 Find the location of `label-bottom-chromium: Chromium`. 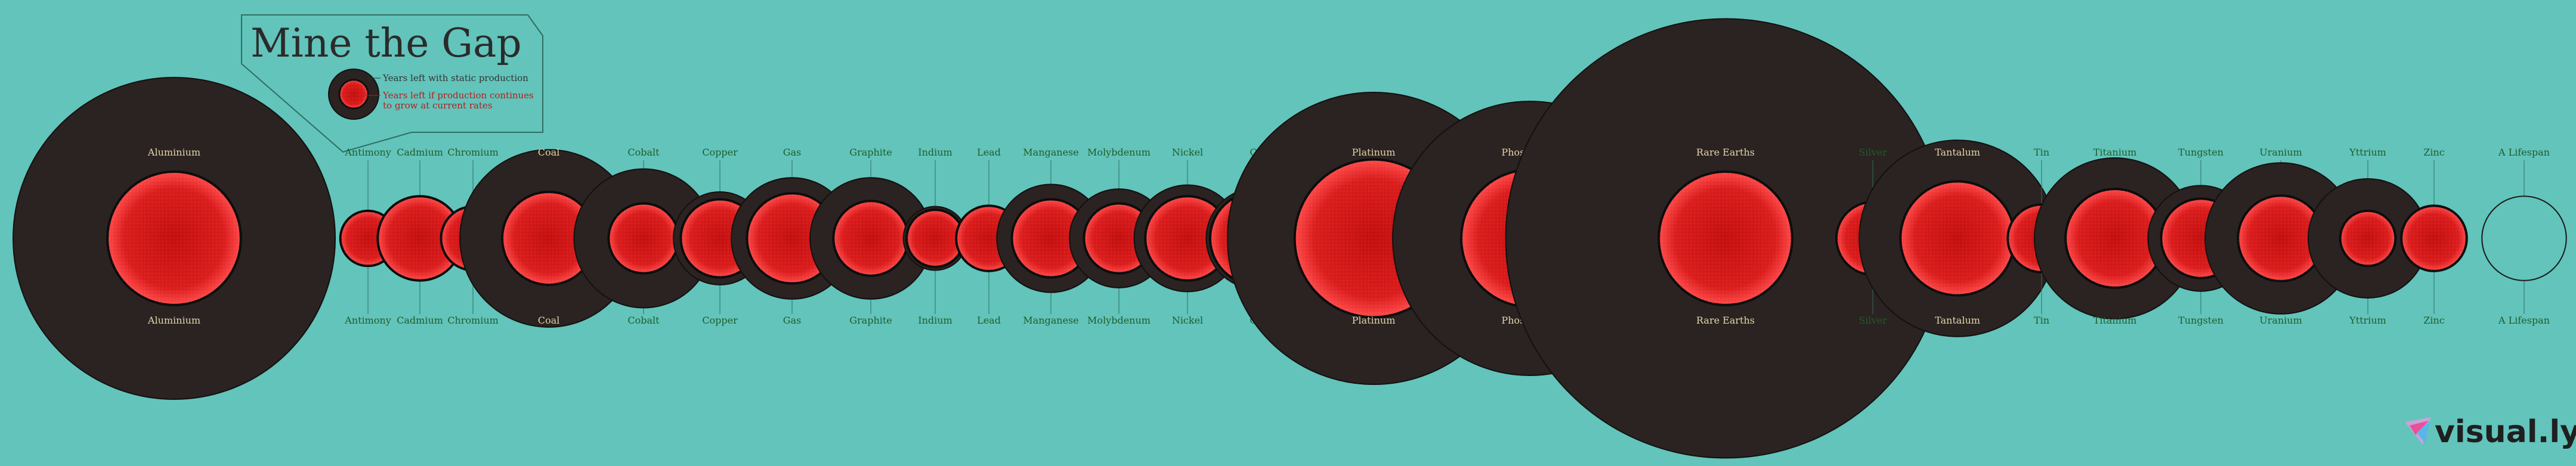

label-bottom-chromium: Chromium is located at coordinates (473, 321).